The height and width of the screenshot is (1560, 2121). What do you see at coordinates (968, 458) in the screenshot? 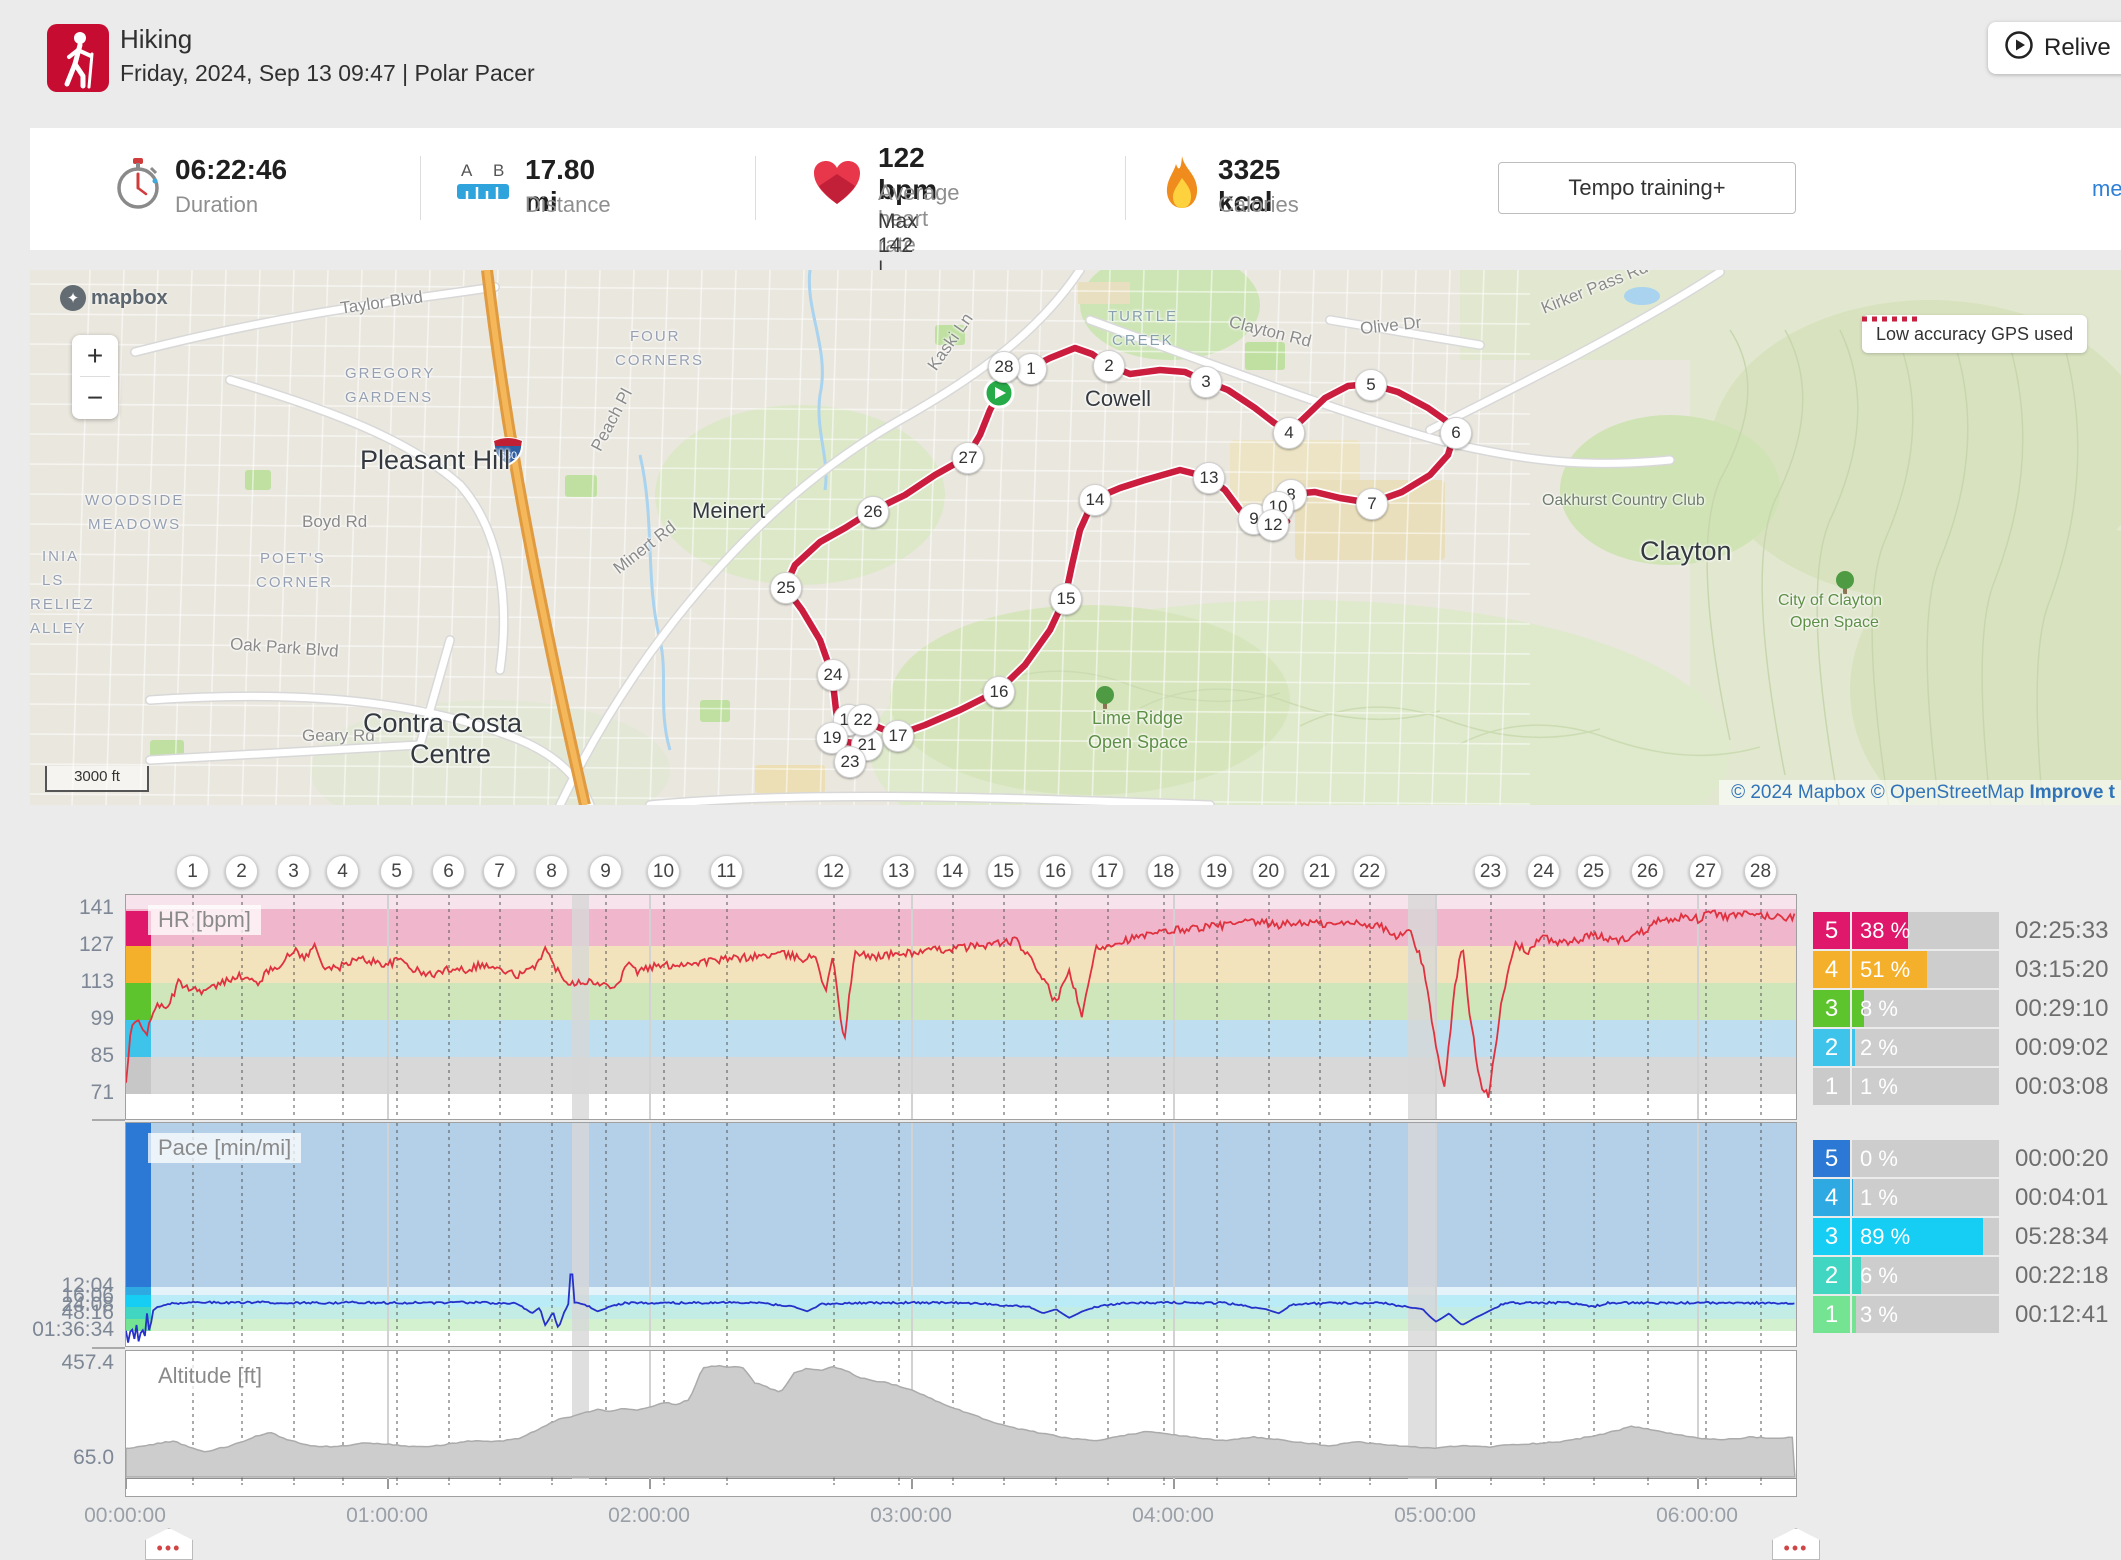
I see `route-waypoint-27: 27` at bounding box center [968, 458].